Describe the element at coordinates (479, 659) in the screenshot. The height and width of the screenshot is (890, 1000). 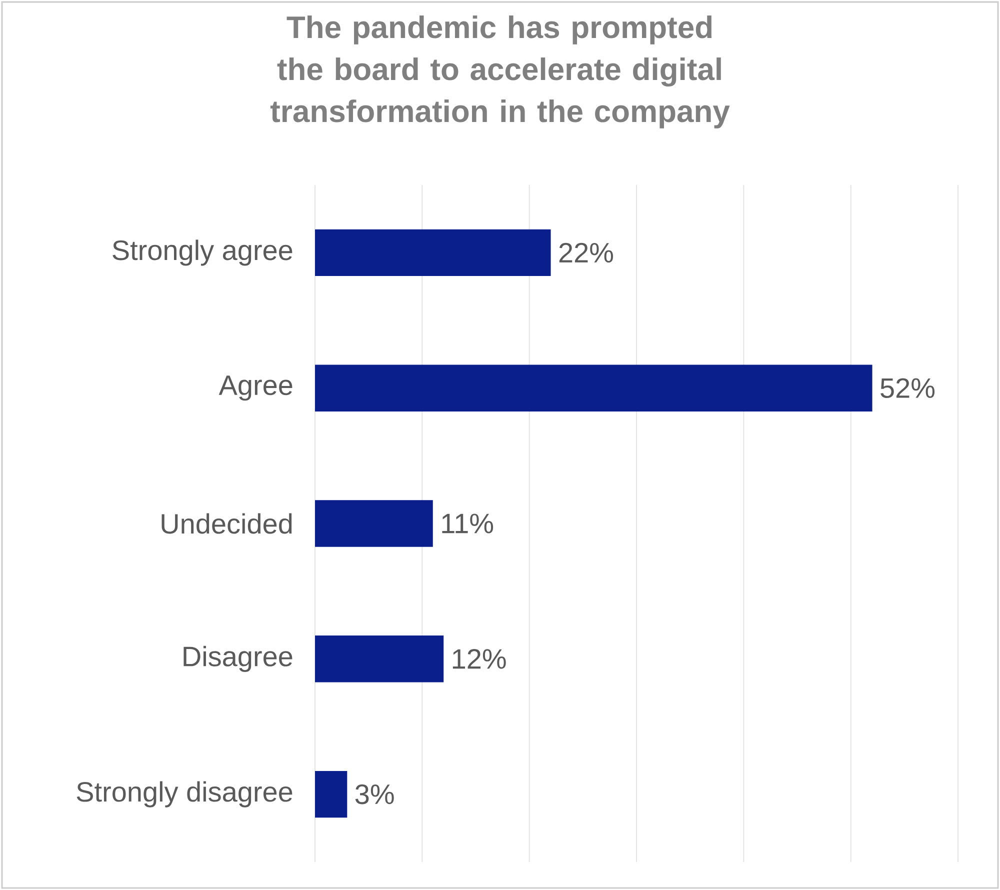
I see `data-label: 12%` at that location.